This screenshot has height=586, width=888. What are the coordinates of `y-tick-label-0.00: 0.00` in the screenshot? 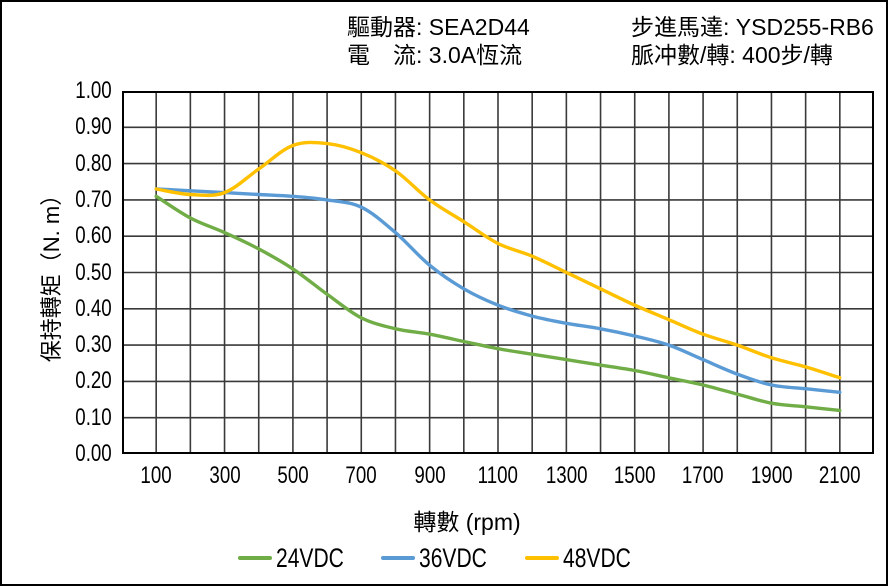 It's located at (93, 453).